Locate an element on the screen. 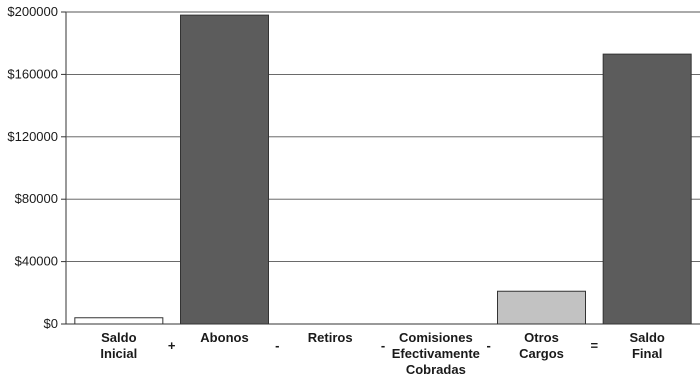  x-label-saldo-final: Saldo Final is located at coordinates (646, 345).